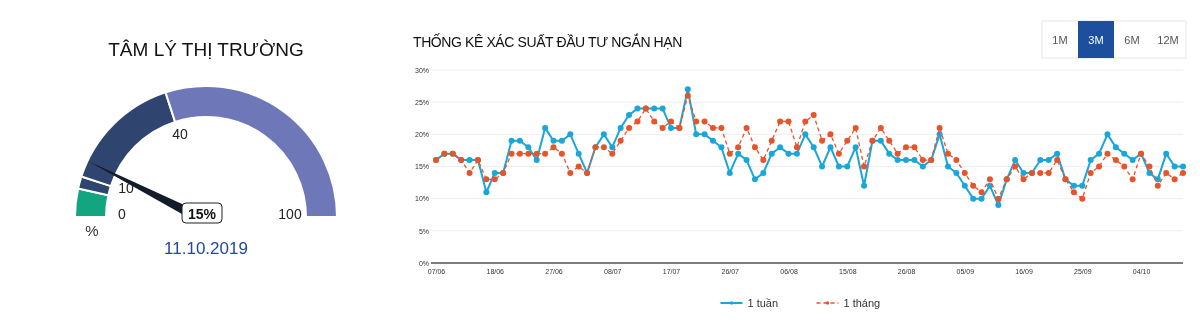 The width and height of the screenshot is (1200, 334). Describe the element at coordinates (763, 303) in the screenshot. I see `legend-label: 1 tuần` at that location.